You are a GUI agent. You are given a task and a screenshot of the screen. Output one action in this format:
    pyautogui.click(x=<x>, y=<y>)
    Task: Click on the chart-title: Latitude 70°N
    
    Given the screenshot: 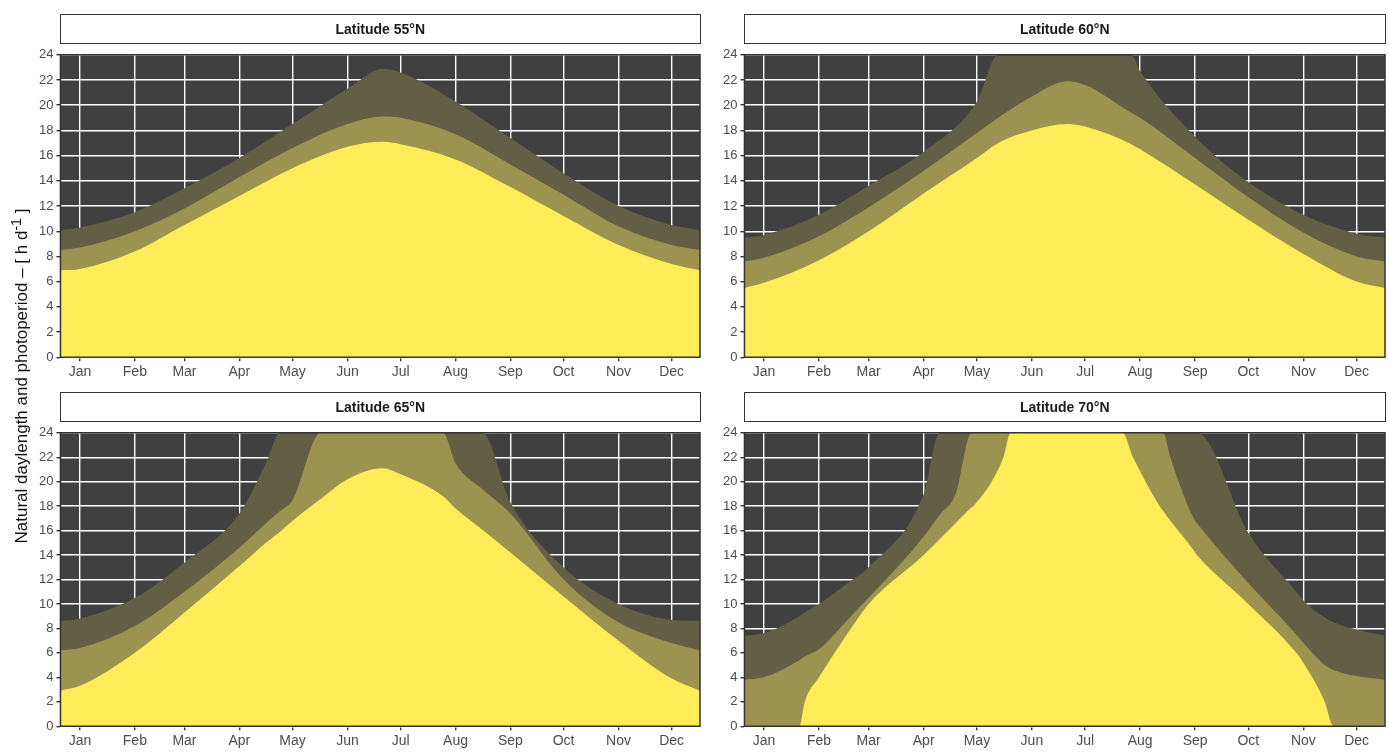 What is the action you would take?
    pyautogui.click(x=1064, y=407)
    